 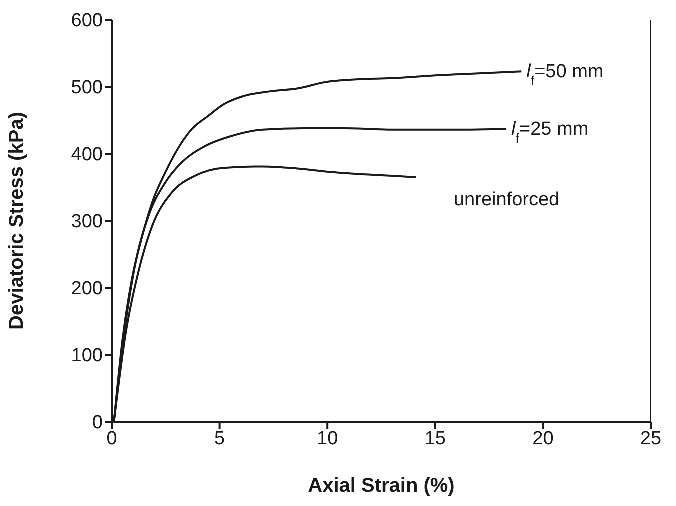 What do you see at coordinates (327, 439) in the screenshot?
I see `x-tick-label: 10` at bounding box center [327, 439].